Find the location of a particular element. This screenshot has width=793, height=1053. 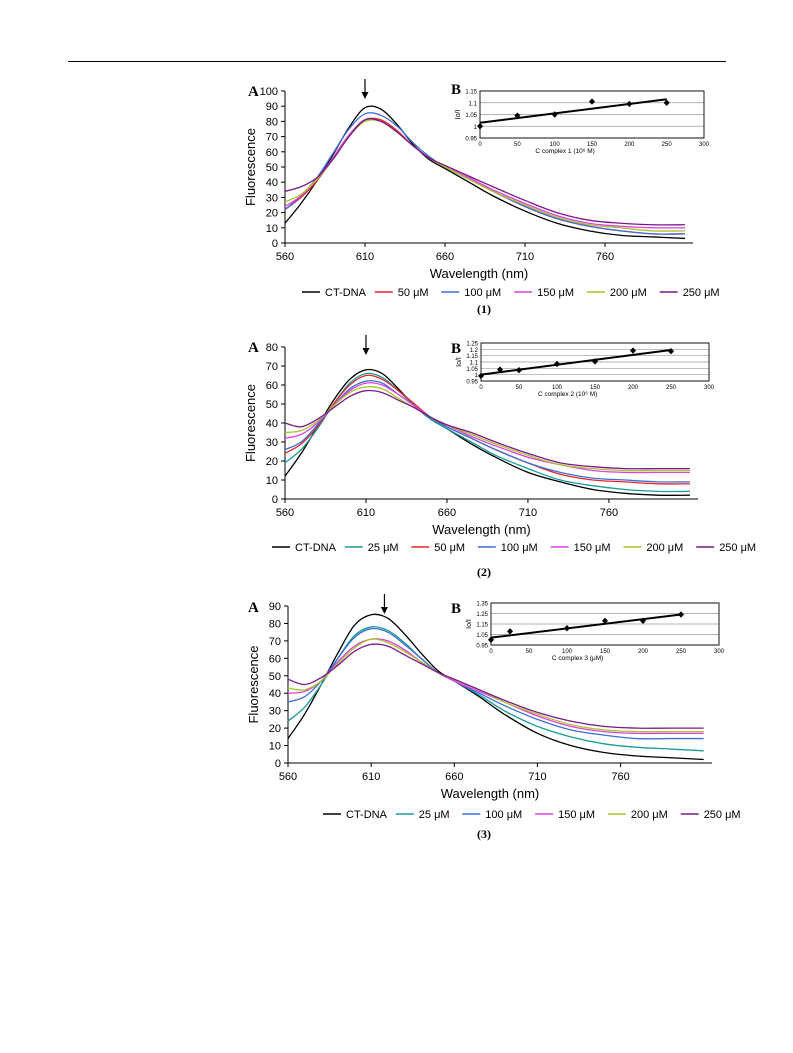

legend: CT-DNA 50 μM 100 μM 150 μM 200 μM 250 μM is located at coordinates (511, 293).